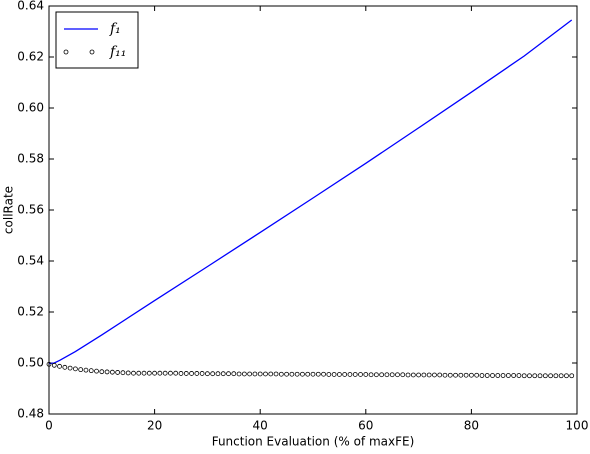  Describe the element at coordinates (30, 414) in the screenshot. I see `y-tick-label: 0.48` at that location.